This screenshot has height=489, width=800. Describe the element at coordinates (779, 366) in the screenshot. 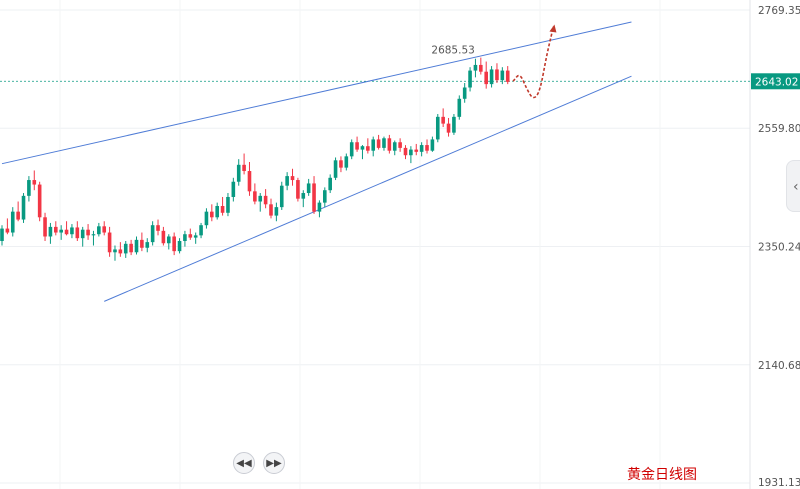

I see `y-tick-label: 2140.68` at that location.